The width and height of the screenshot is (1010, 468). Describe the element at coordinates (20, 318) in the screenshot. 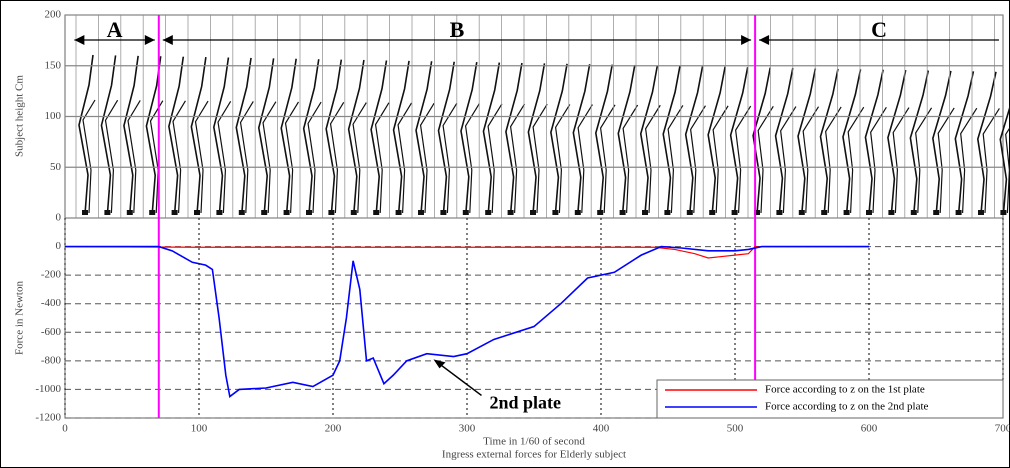

I see `y-axis-label: Force in Newton` at that location.